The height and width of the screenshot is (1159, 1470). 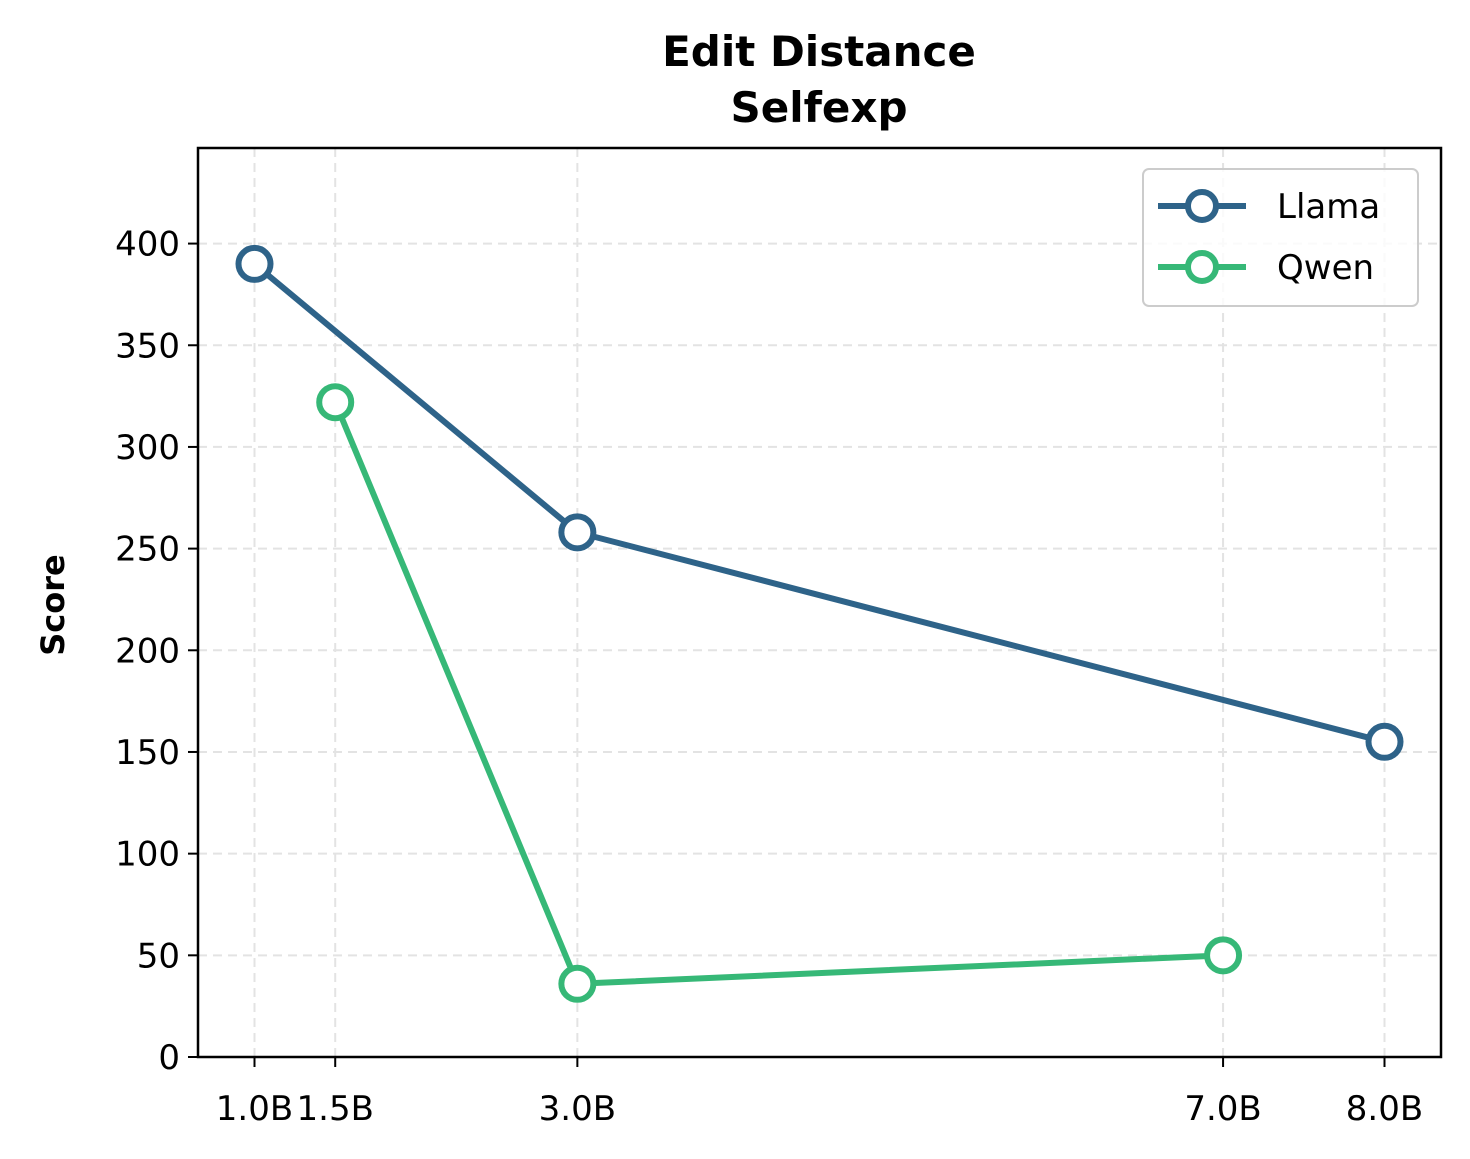 What do you see at coordinates (819, 51) in the screenshot?
I see `chart-title: Edit Distance` at bounding box center [819, 51].